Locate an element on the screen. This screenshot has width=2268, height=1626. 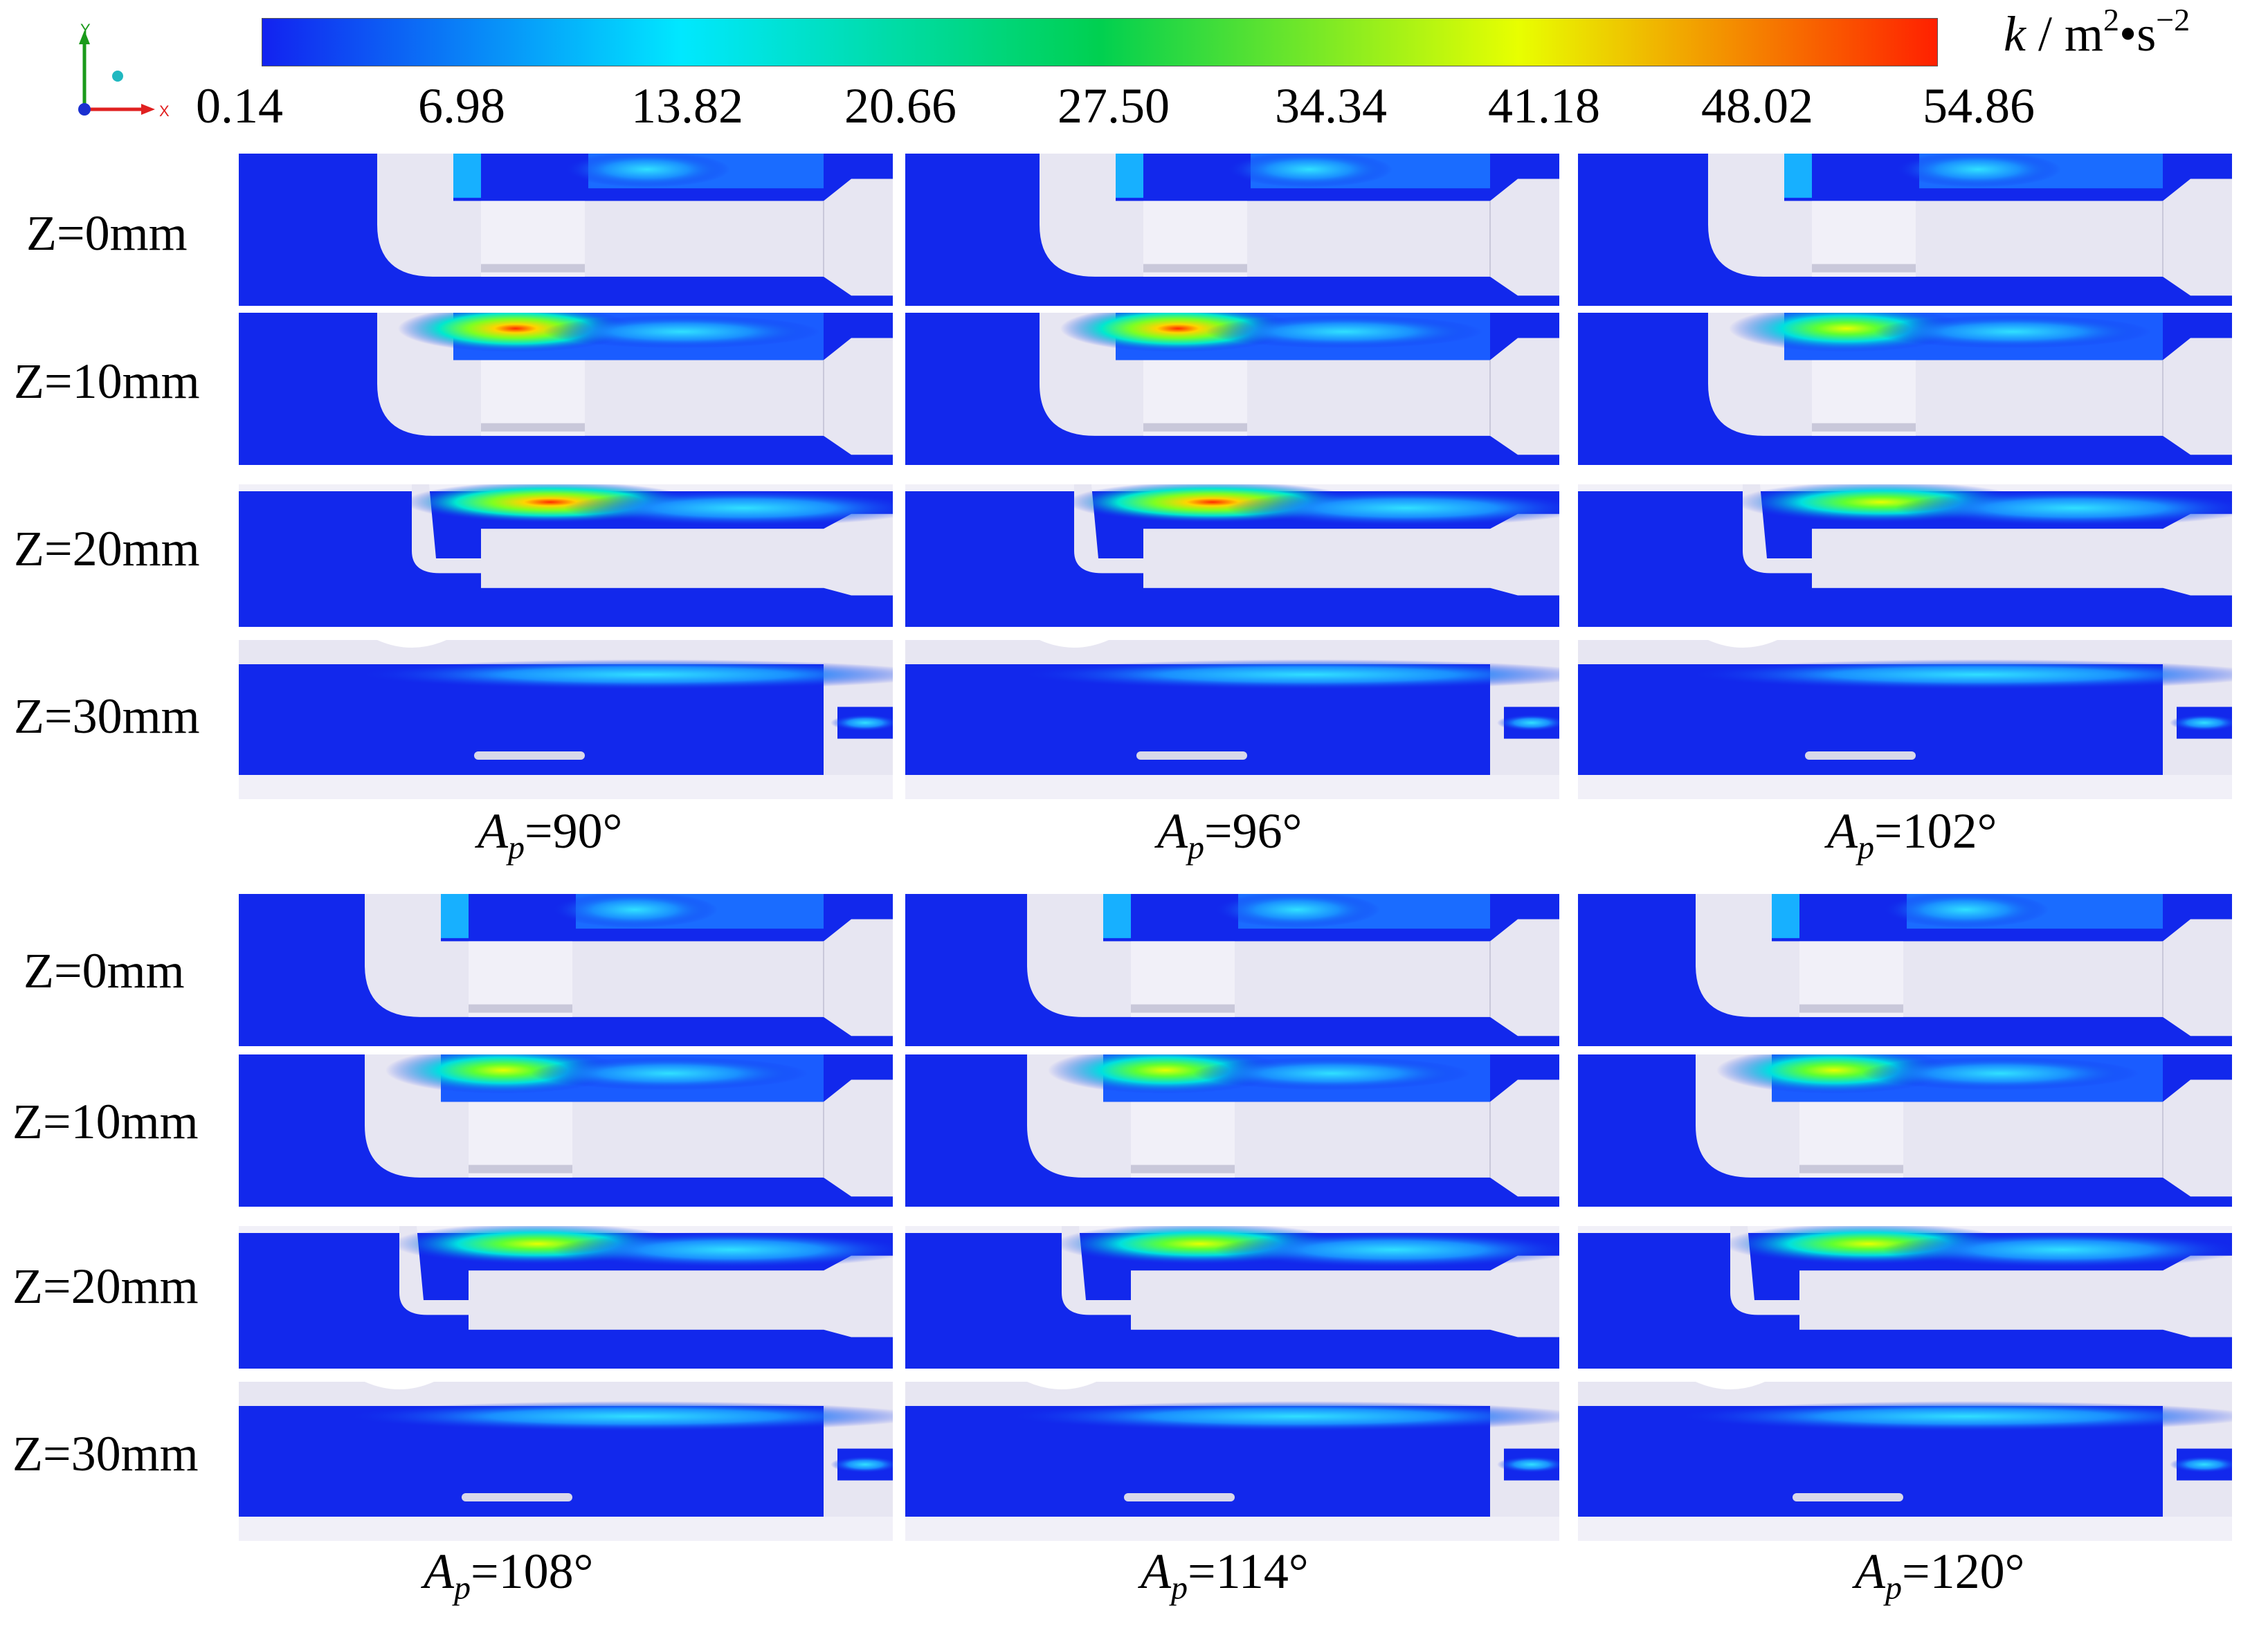
unit-text: •s is located at coordinates (2138, 34).